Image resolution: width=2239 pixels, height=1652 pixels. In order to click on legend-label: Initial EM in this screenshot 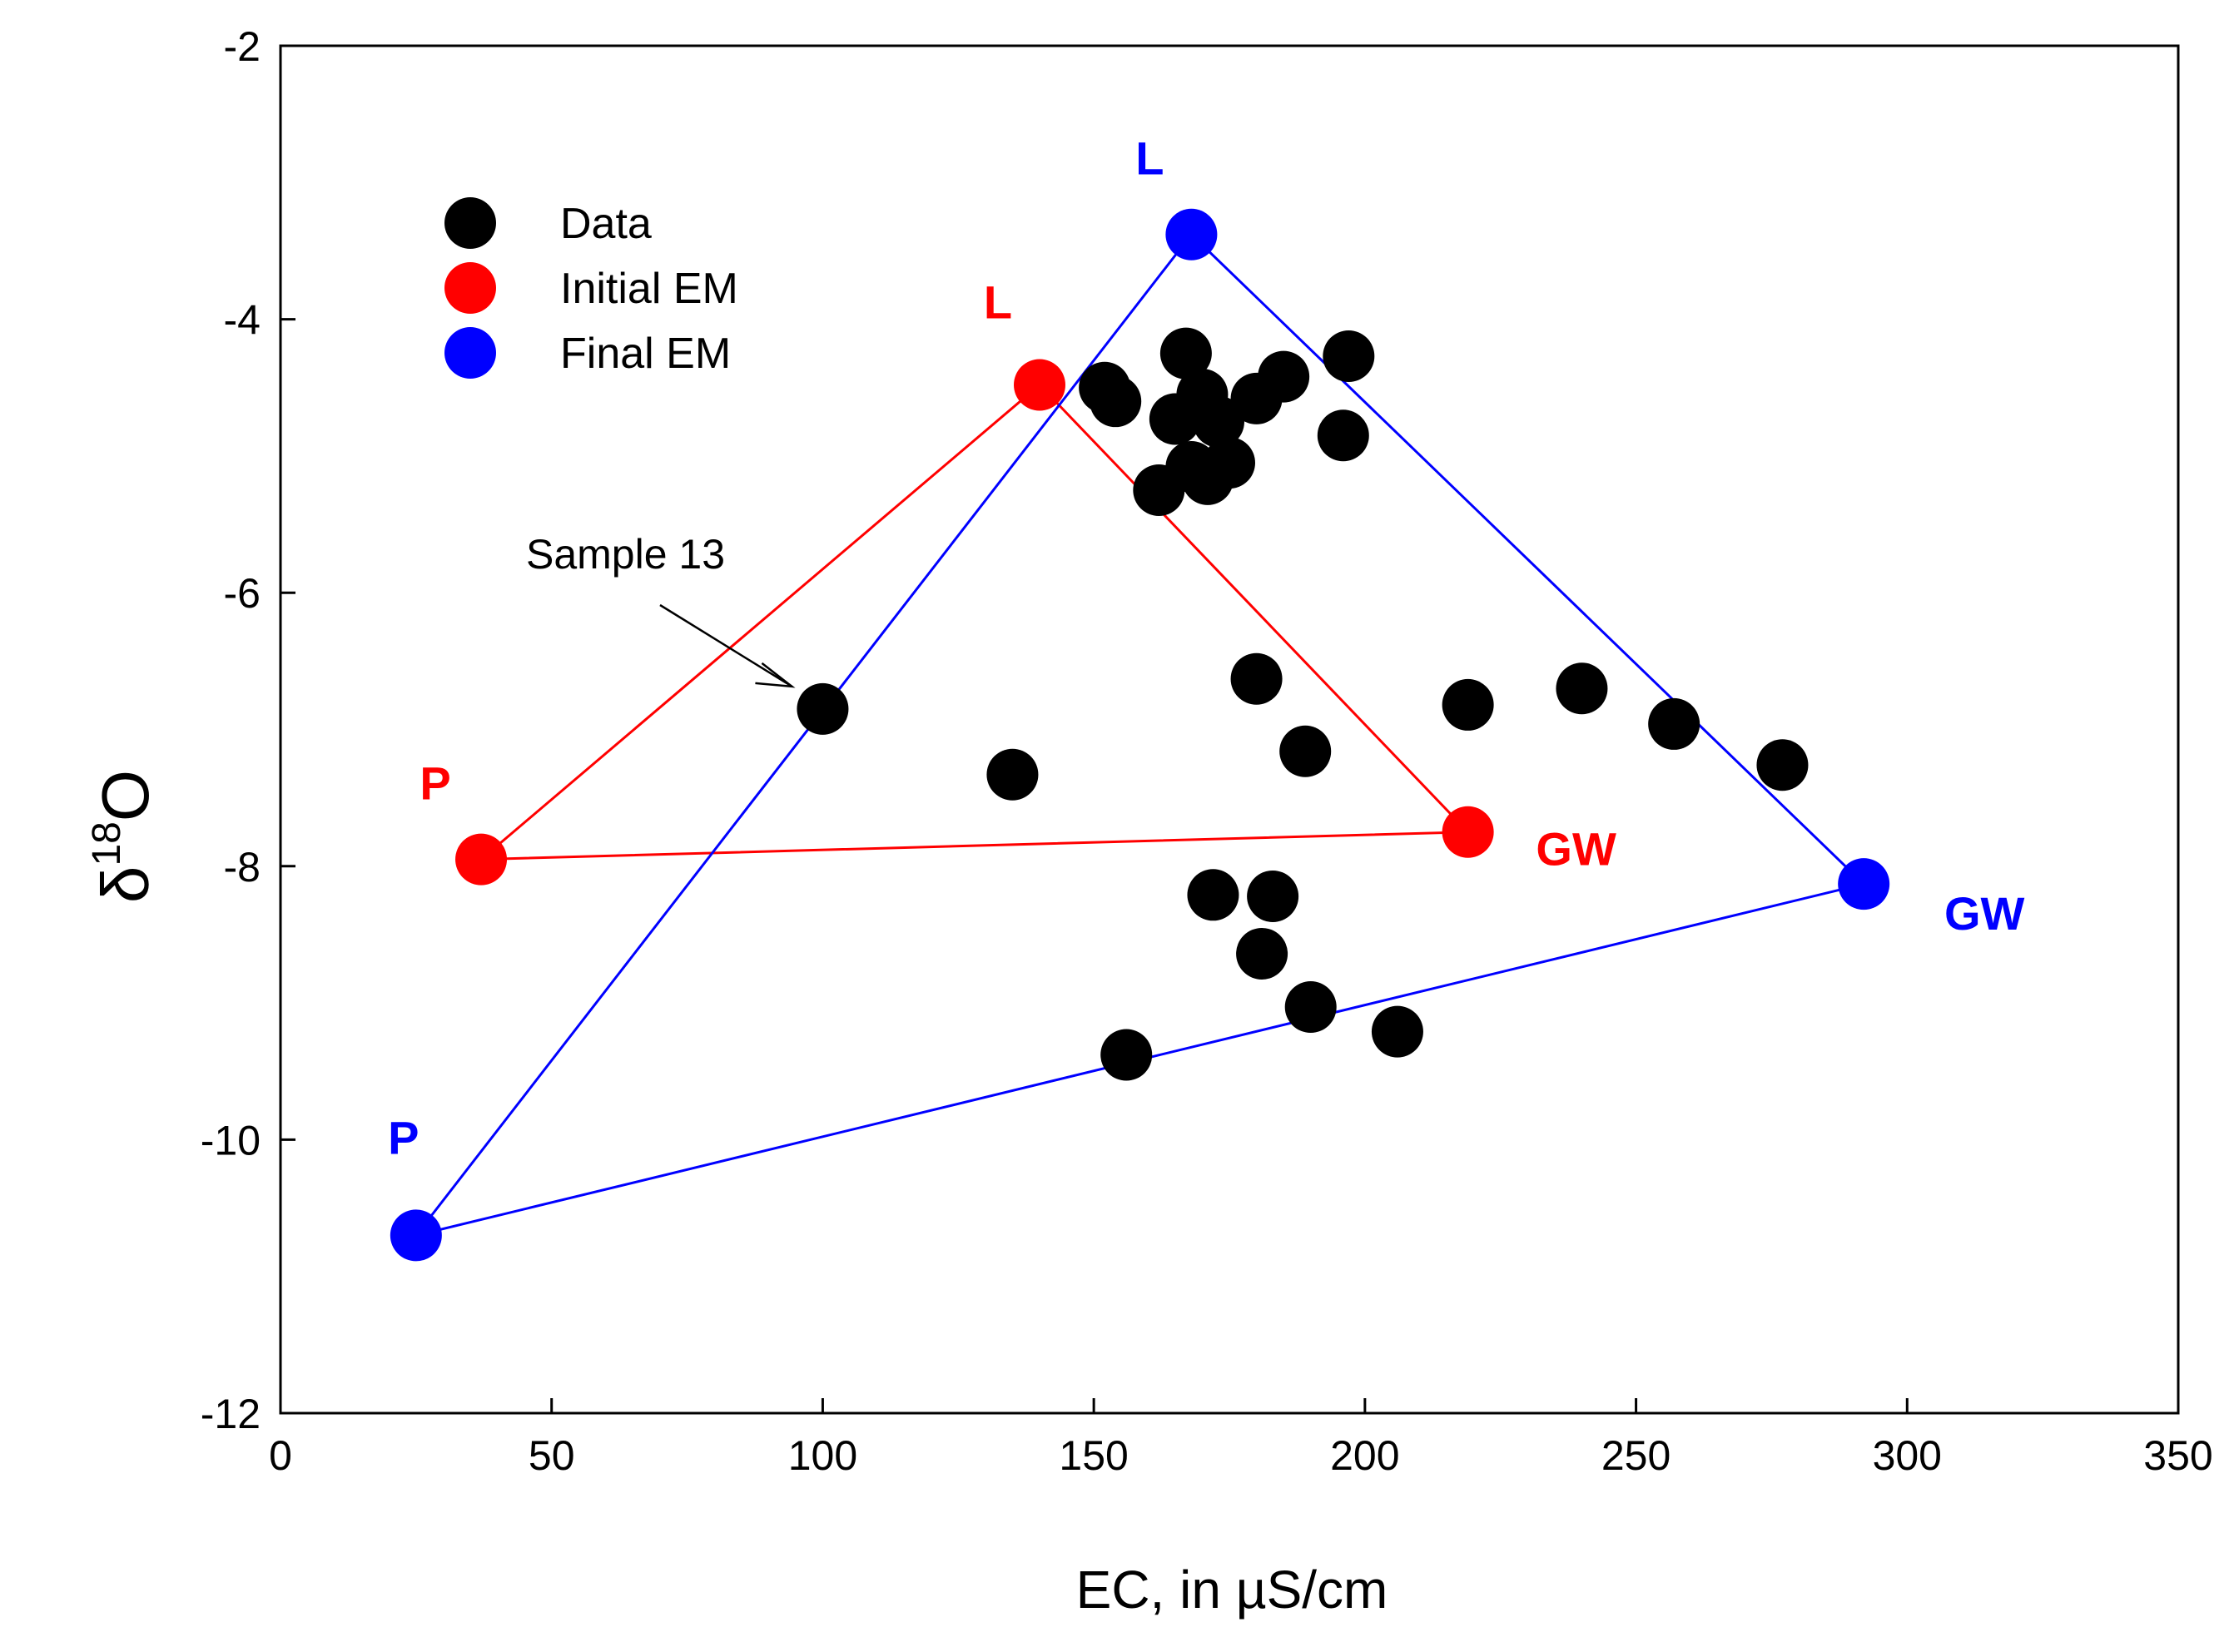, I will do `click(649, 289)`.